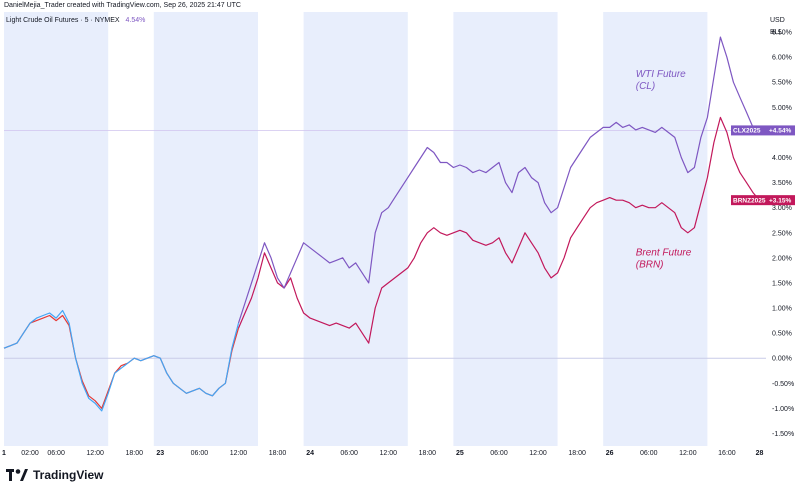 The width and height of the screenshot is (800, 488). What do you see at coordinates (610, 453) in the screenshot?
I see `x-tick-label: 26` at bounding box center [610, 453].